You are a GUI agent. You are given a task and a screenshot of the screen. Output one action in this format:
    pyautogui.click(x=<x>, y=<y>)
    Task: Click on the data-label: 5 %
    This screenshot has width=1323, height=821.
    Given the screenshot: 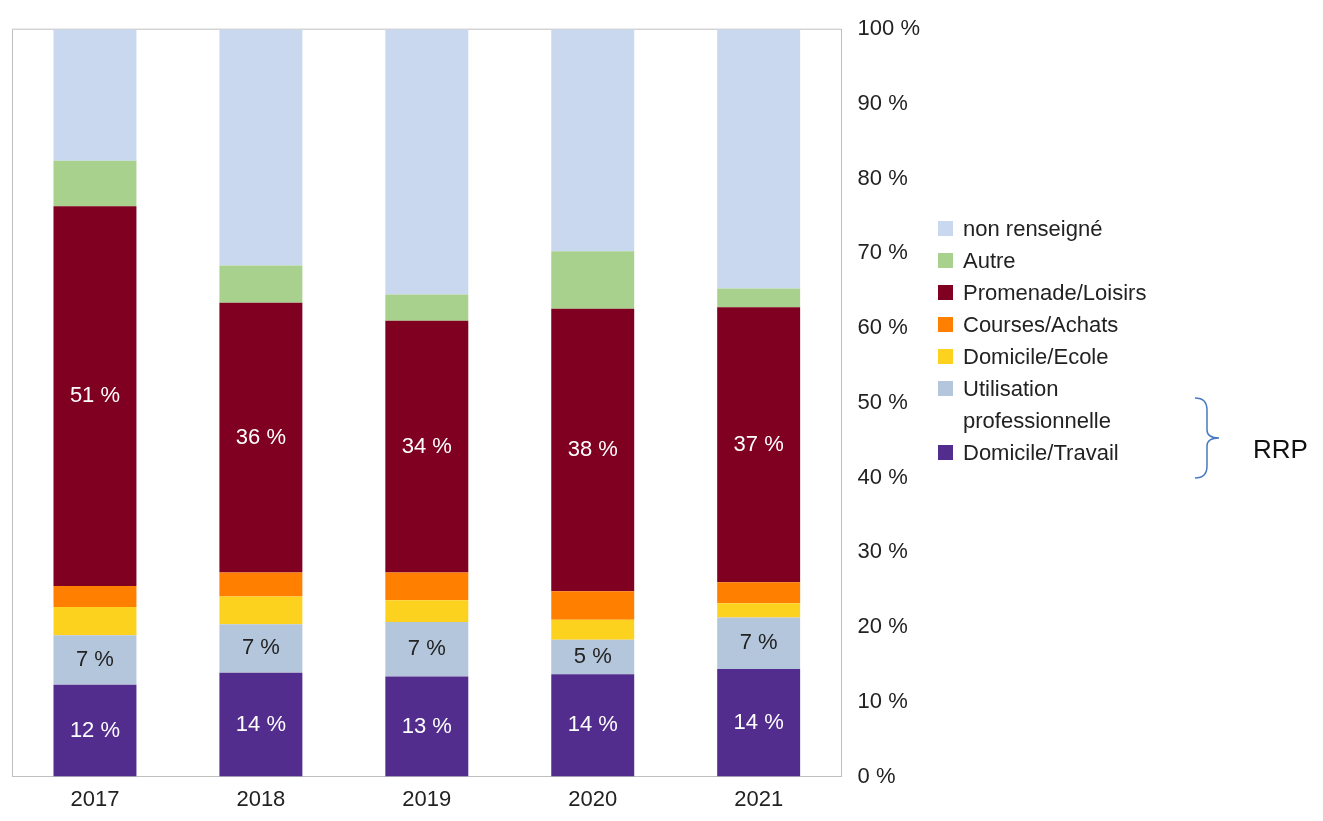 What is the action you would take?
    pyautogui.click(x=592, y=656)
    